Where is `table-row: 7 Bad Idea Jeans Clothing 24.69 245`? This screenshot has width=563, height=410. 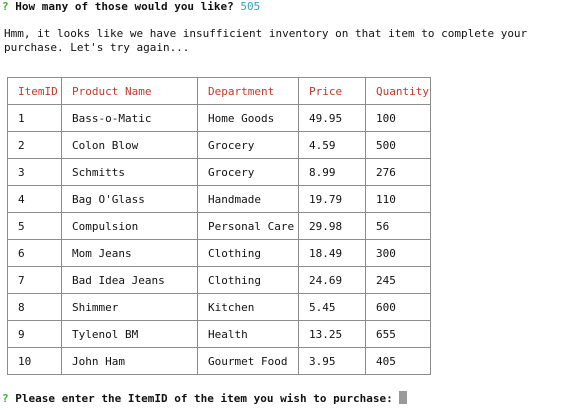
table-row: 7 Bad Idea Jeans Clothing 24.69 245 is located at coordinates (219, 280).